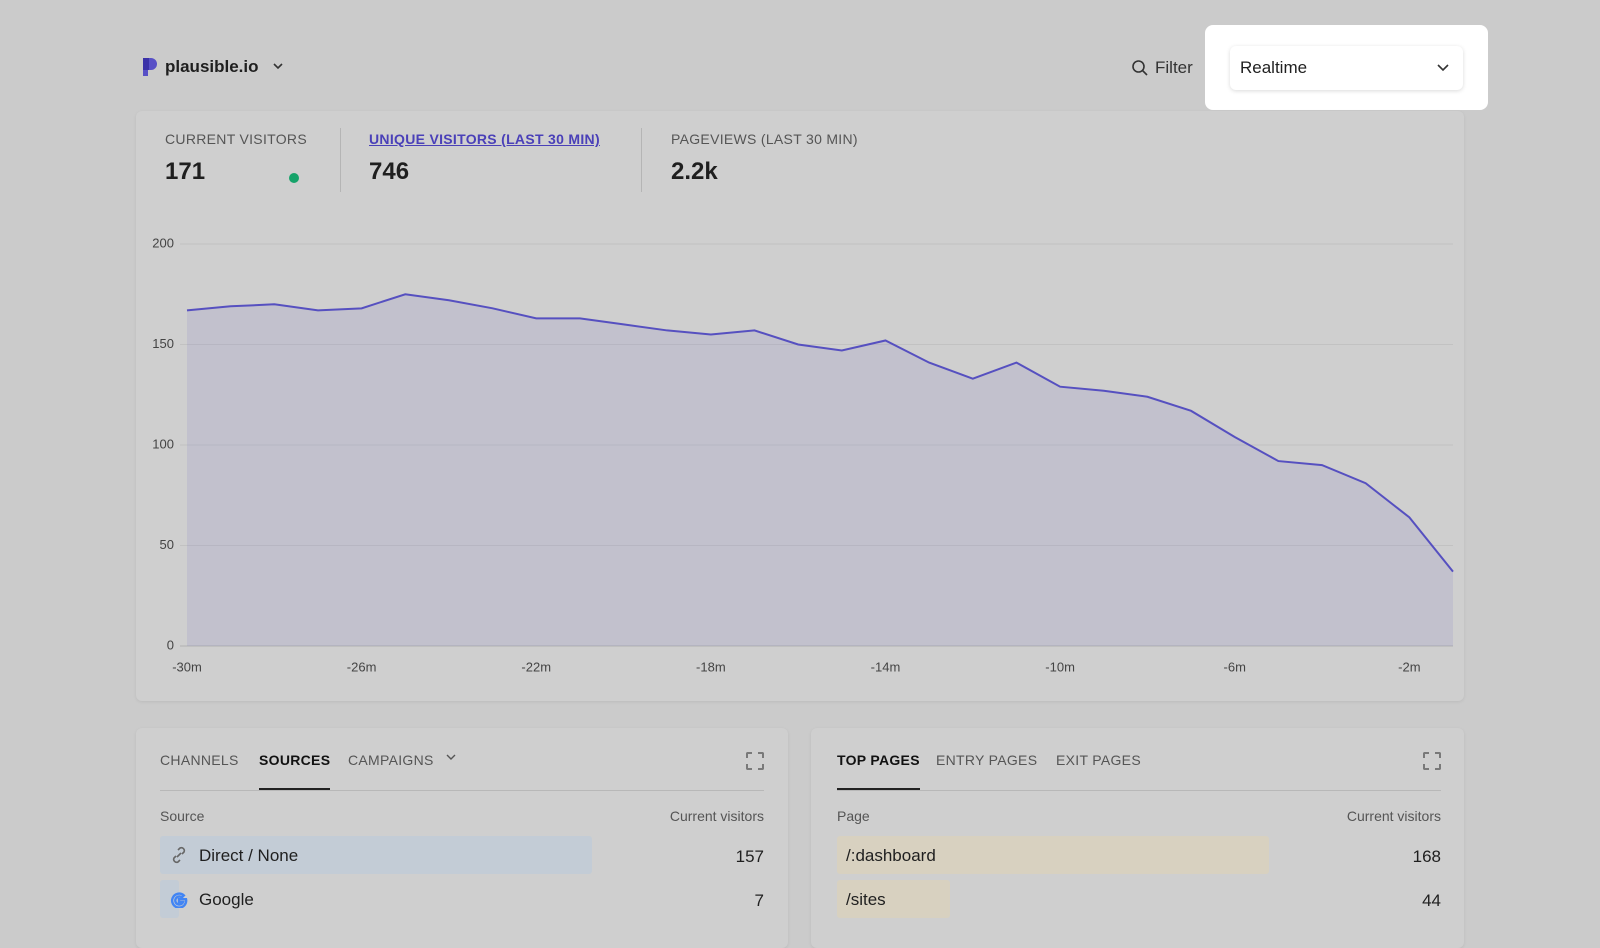 This screenshot has height=948, width=1600. Describe the element at coordinates (749, 856) in the screenshot. I see `row-value: 157` at that location.